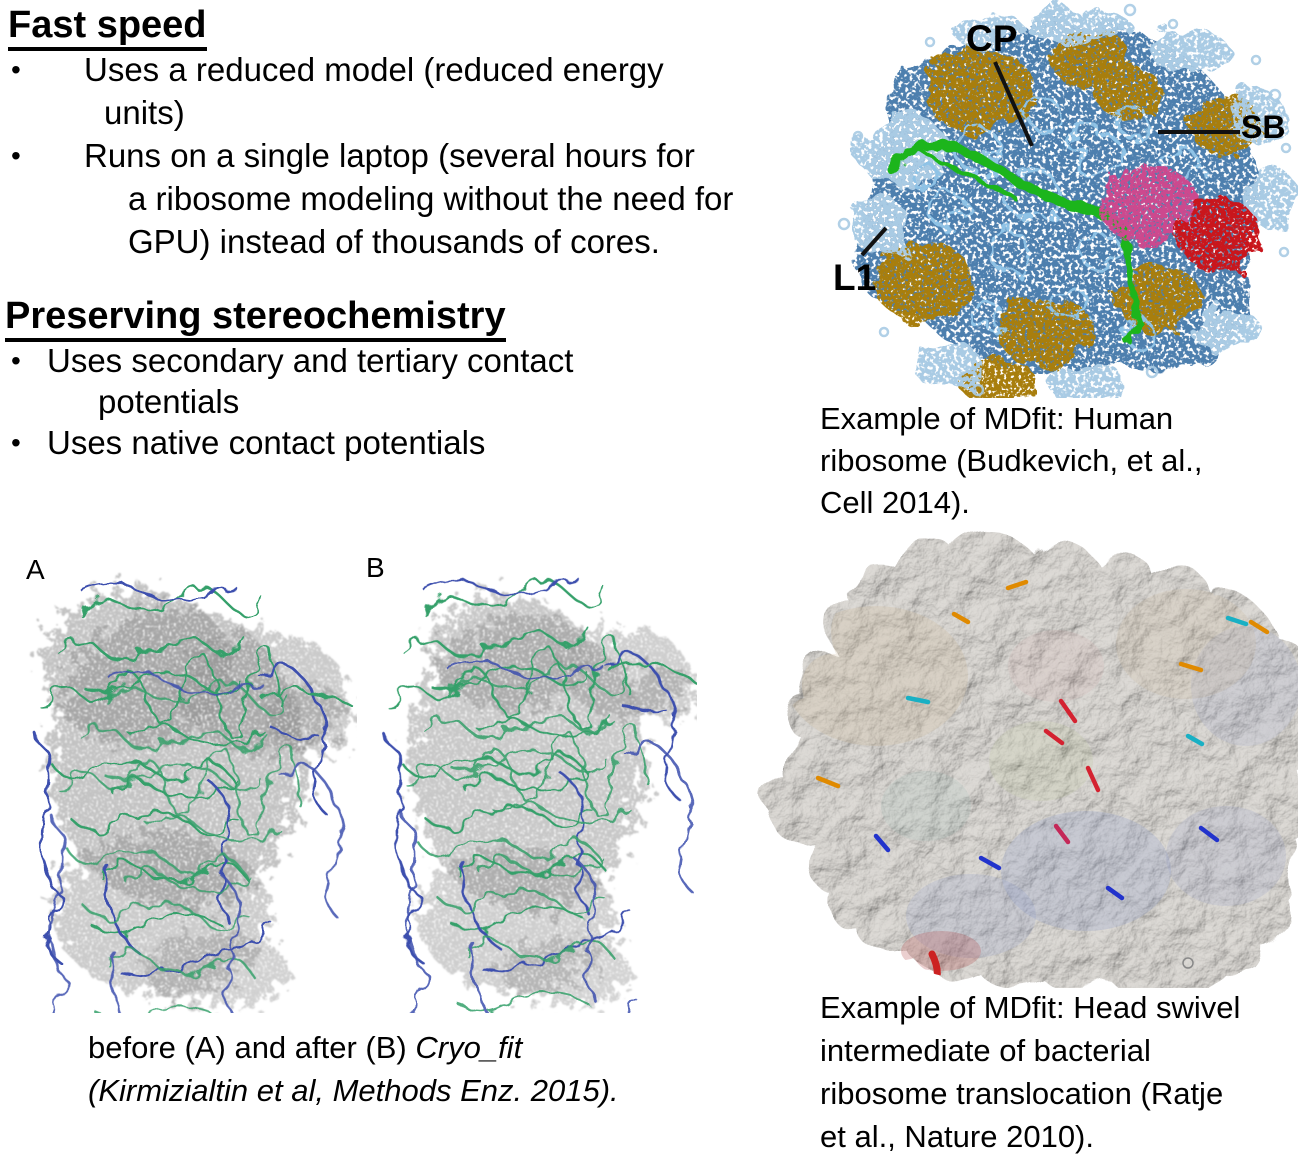 This screenshot has height=1164, width=1298. What do you see at coordinates (1188, 963) in the screenshot?
I see `small-circle-marker` at bounding box center [1188, 963].